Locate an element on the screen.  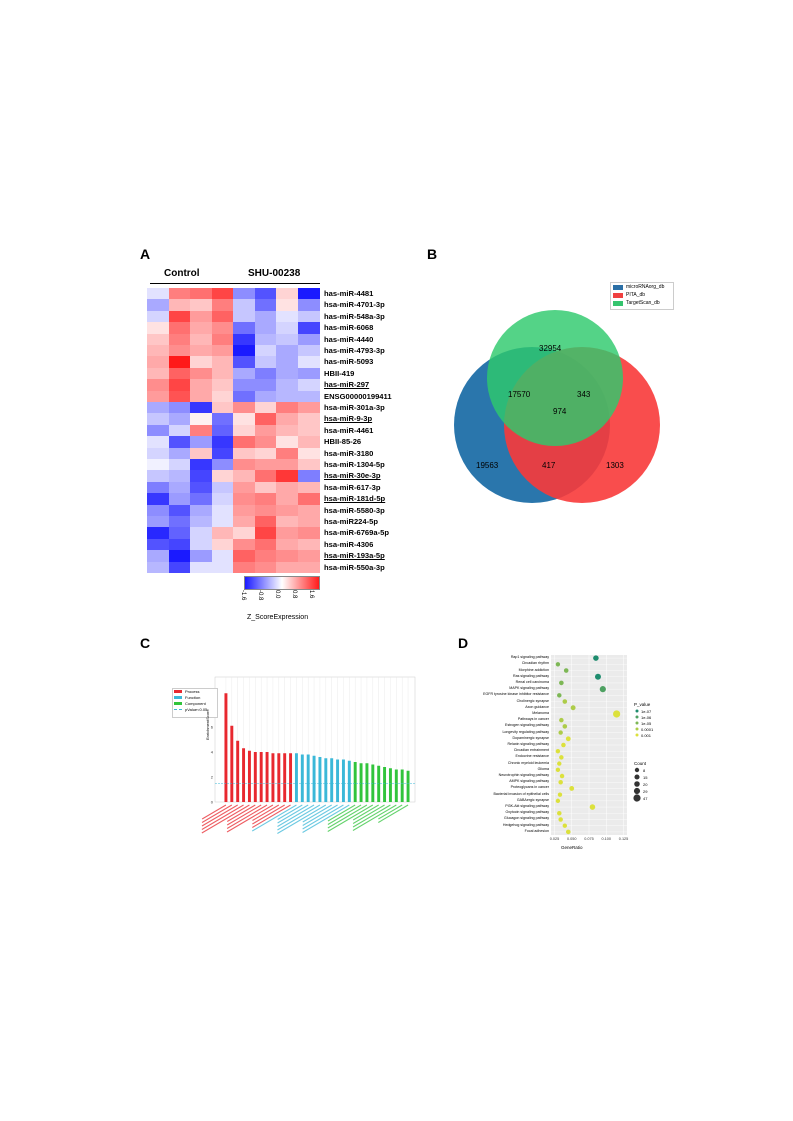
venn-legend-item-pita: PITA_db is located at coordinates (629, 295).